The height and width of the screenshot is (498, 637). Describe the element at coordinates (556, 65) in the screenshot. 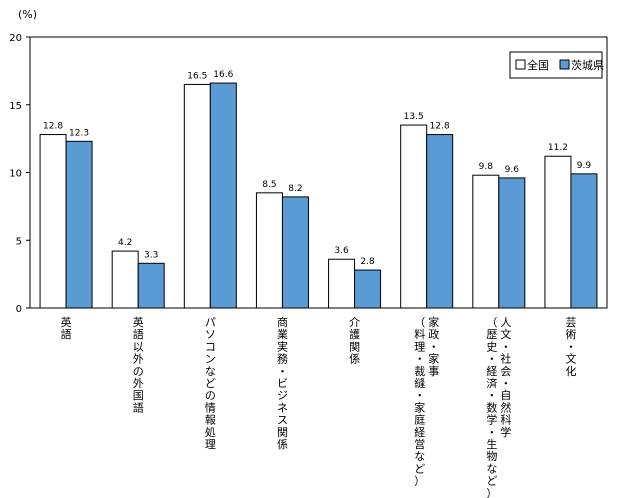

I see `legend: 全国 茨城県` at that location.